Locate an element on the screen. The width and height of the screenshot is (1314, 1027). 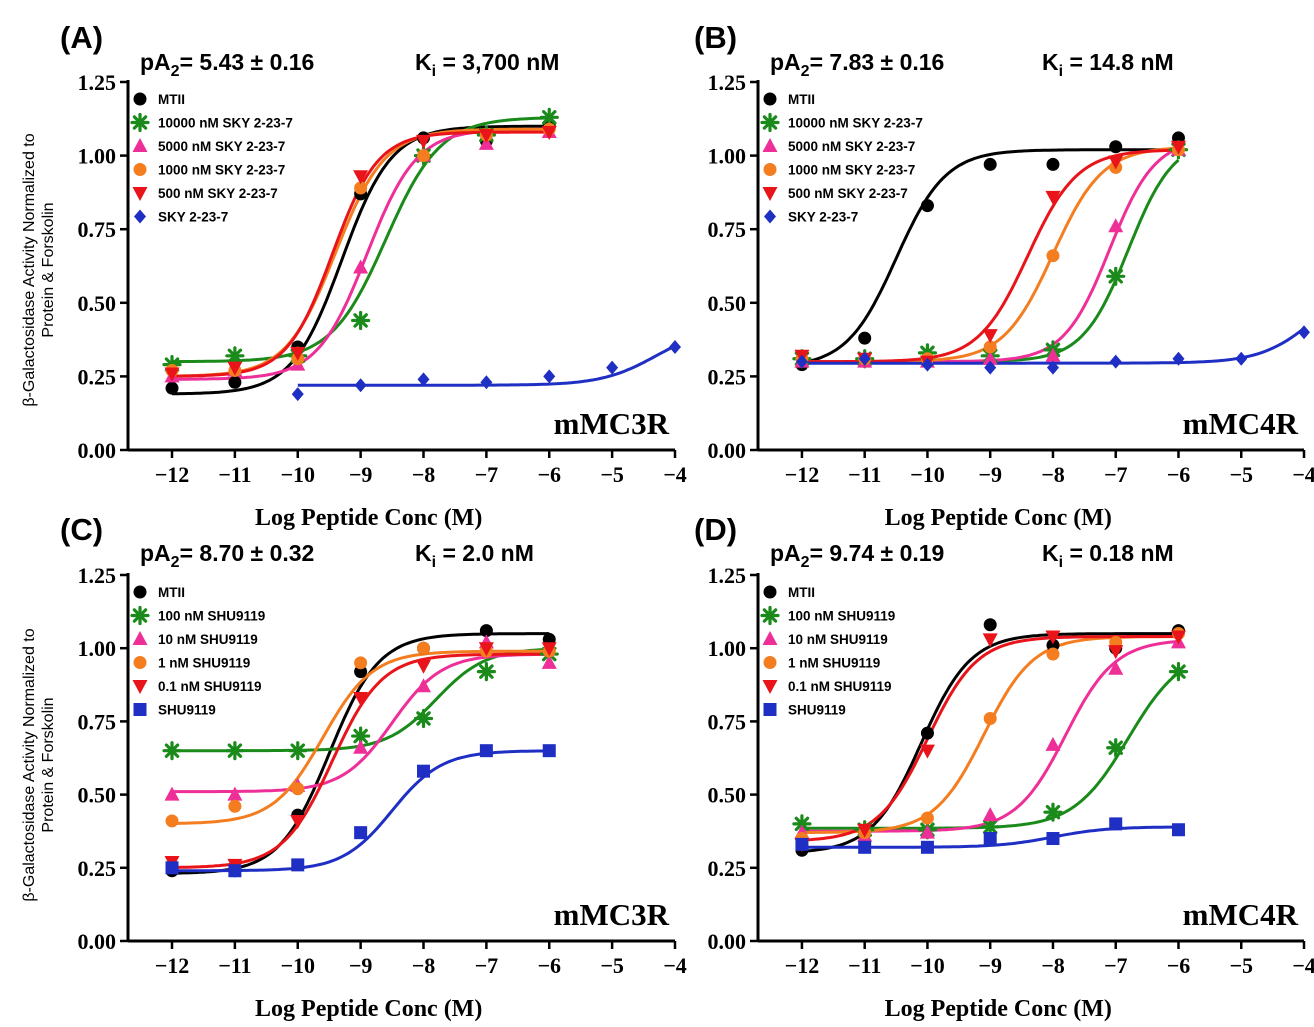
legend-marker-stroke is located at coordinates (770, 615).